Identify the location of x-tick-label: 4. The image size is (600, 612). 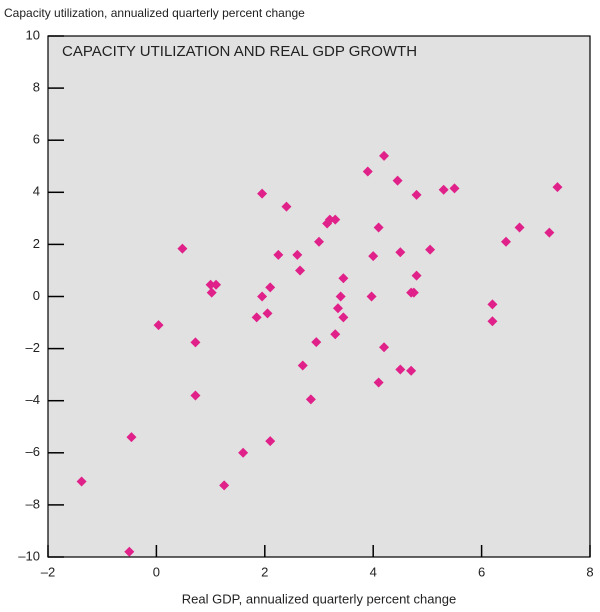
(373, 571).